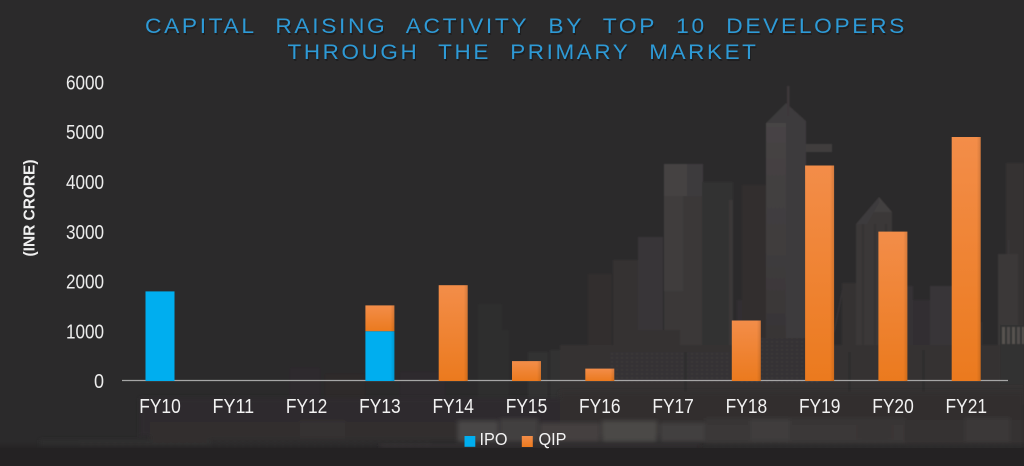  What do you see at coordinates (600, 407) in the screenshot?
I see `svg-text: FY16` at bounding box center [600, 407].